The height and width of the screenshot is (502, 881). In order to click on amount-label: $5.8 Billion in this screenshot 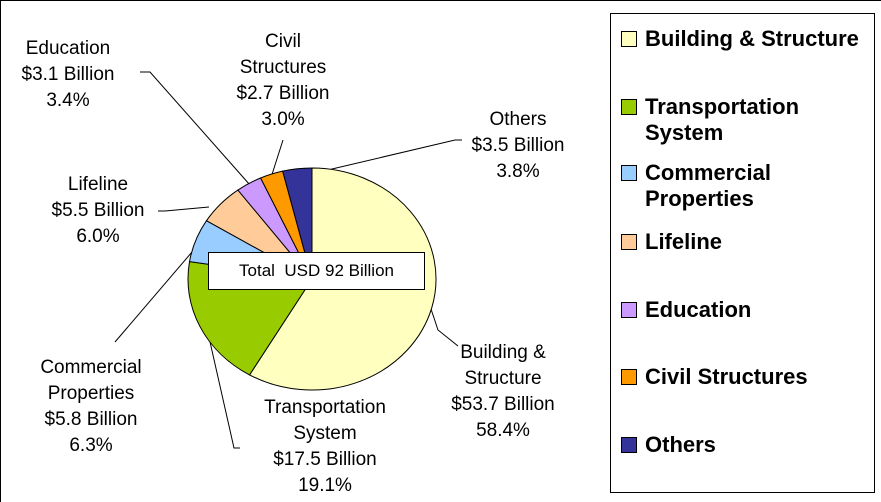, I will do `click(91, 419)`.